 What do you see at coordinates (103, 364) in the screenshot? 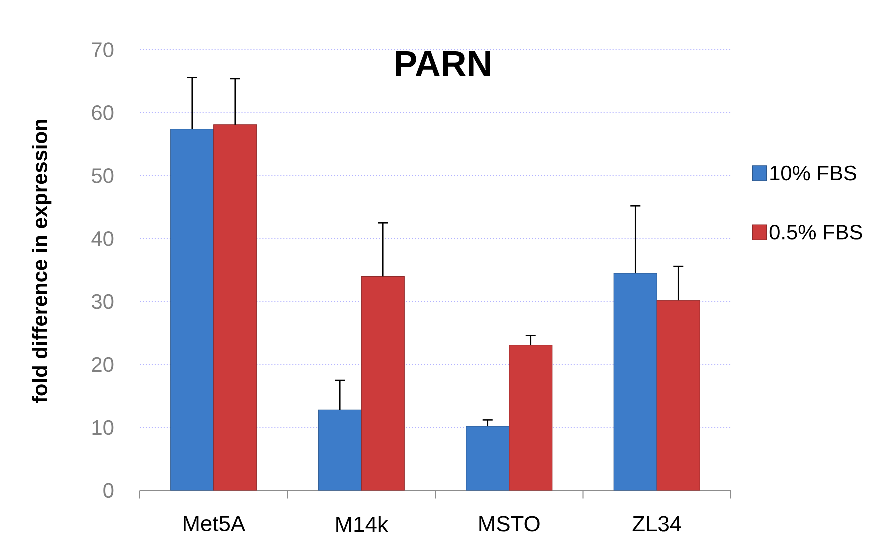
I see `y-tick-label: 20` at bounding box center [103, 364].